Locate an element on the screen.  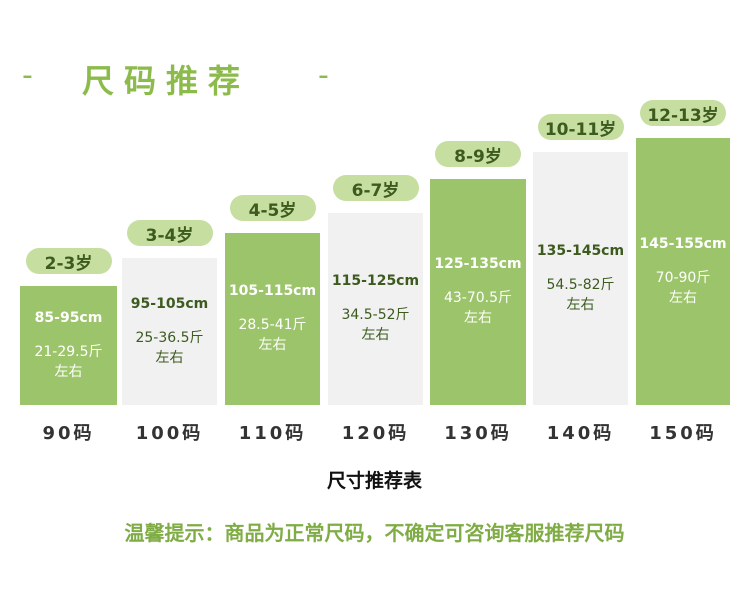
height-range: 145-155cm is located at coordinates (683, 243).